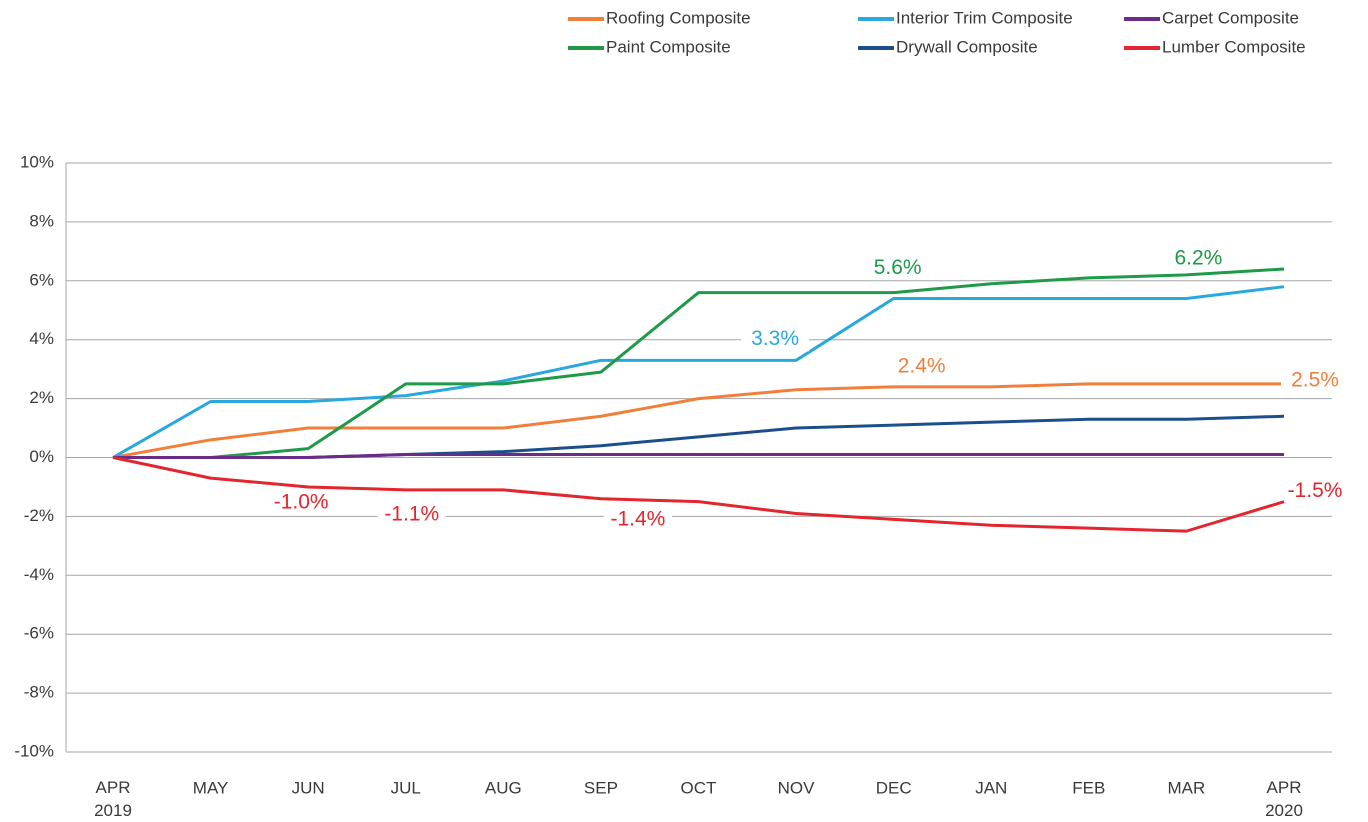 This screenshot has height=822, width=1368. What do you see at coordinates (39, 633) in the screenshot?
I see `y-tick-label: -6%` at bounding box center [39, 633].